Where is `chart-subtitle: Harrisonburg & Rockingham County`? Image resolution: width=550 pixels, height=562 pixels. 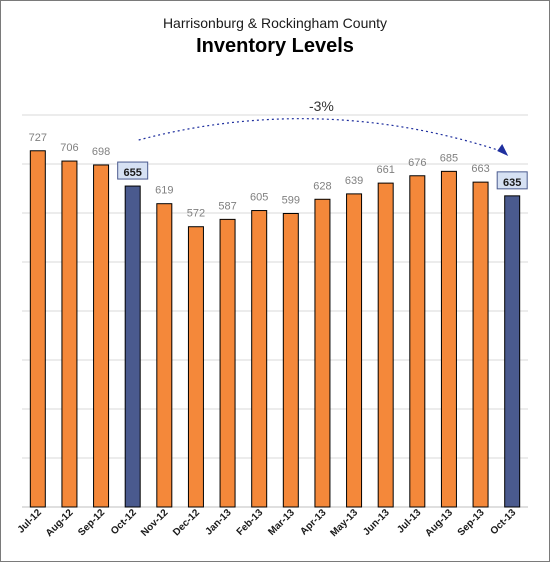
chart-subtitle: Harrisonburg & Rockingham County is located at coordinates (275, 23).